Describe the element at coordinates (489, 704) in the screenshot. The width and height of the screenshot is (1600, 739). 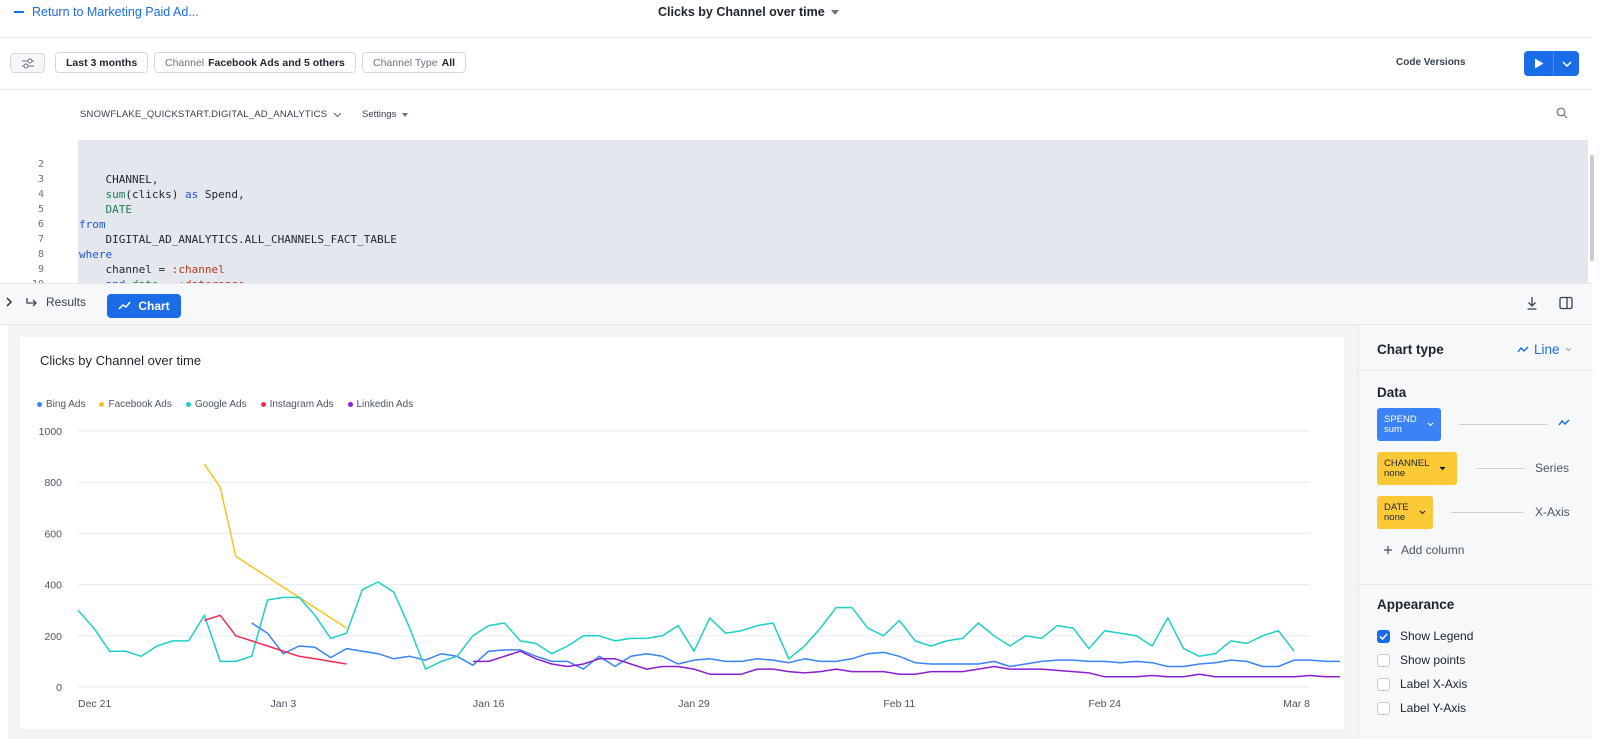
I see `x-tick-label: Jan 16` at that location.